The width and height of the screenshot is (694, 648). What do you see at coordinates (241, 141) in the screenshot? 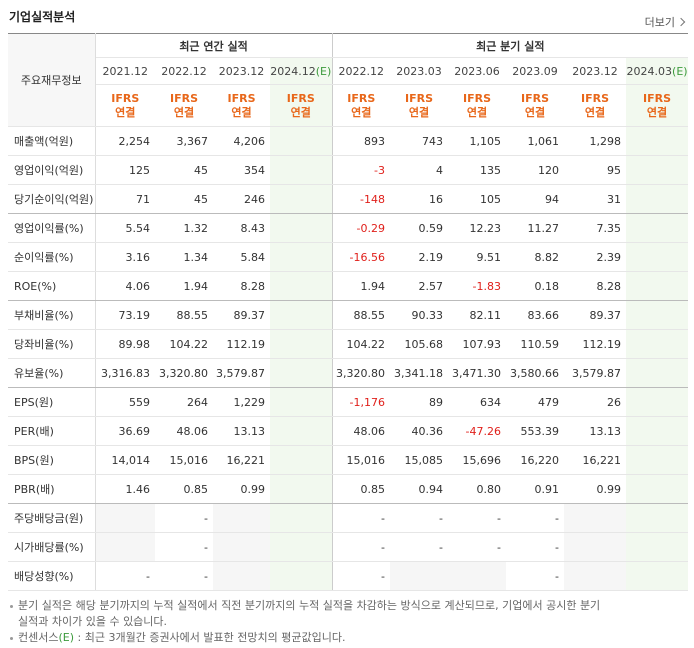
I see `value-cell: 4,206` at bounding box center [241, 141].